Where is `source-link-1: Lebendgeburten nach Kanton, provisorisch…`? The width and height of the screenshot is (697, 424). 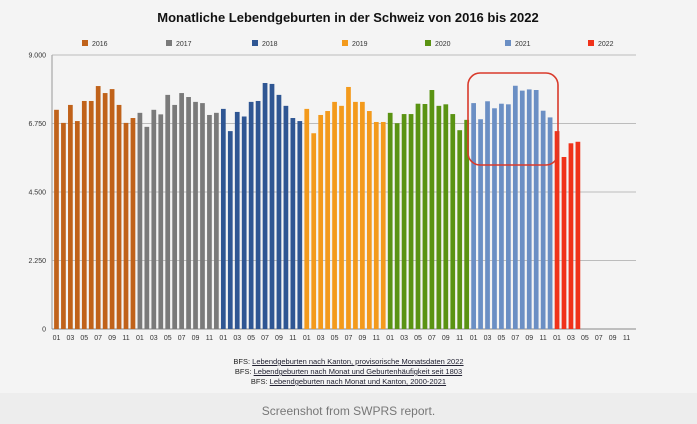 source-link-1: Lebendgeburten nach Kanton, provisorisch… is located at coordinates (358, 361).